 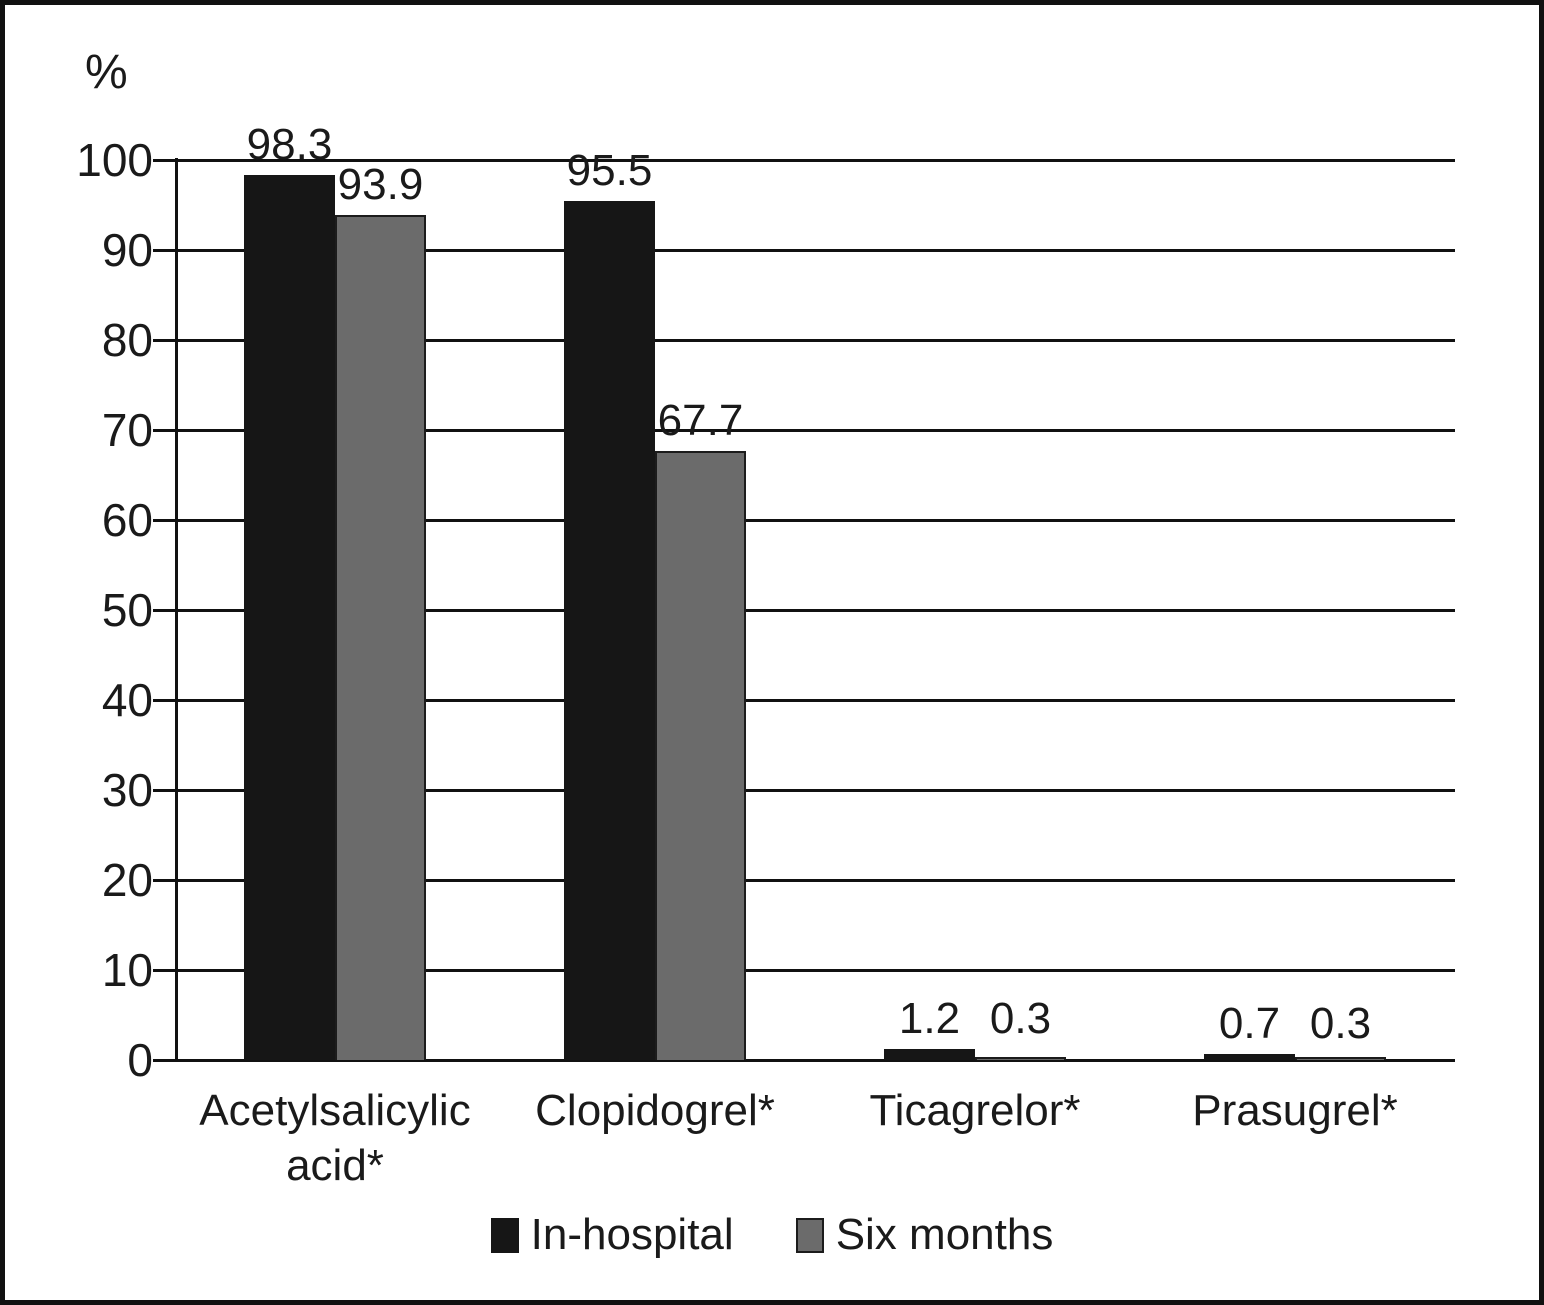 What do you see at coordinates (380, 184) in the screenshot?
I see `bar-value-label: 93.9` at bounding box center [380, 184].